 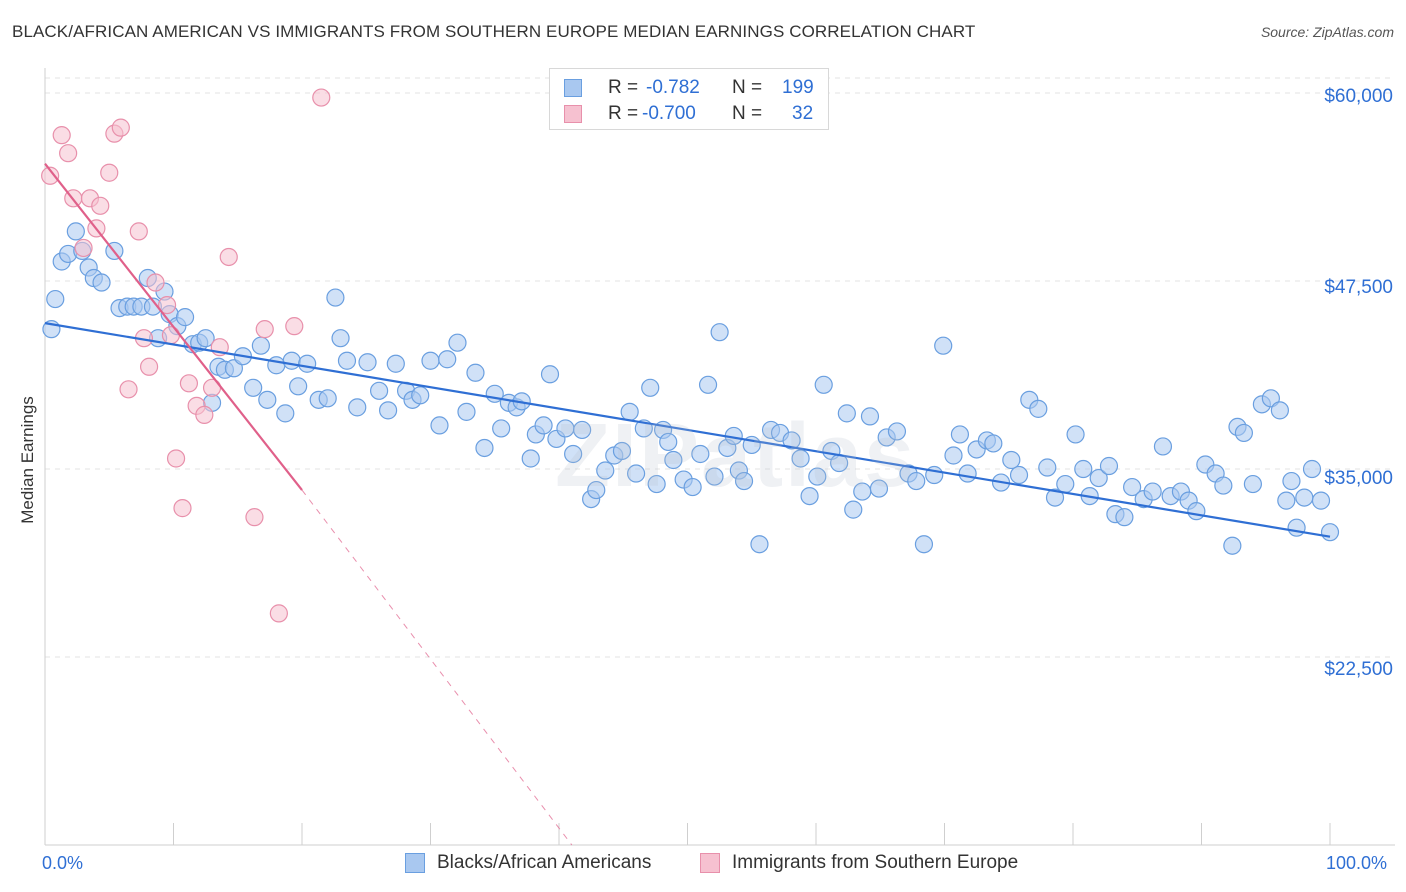 I want to click on trend-line-southern-europe, so click(x=173, y=327).